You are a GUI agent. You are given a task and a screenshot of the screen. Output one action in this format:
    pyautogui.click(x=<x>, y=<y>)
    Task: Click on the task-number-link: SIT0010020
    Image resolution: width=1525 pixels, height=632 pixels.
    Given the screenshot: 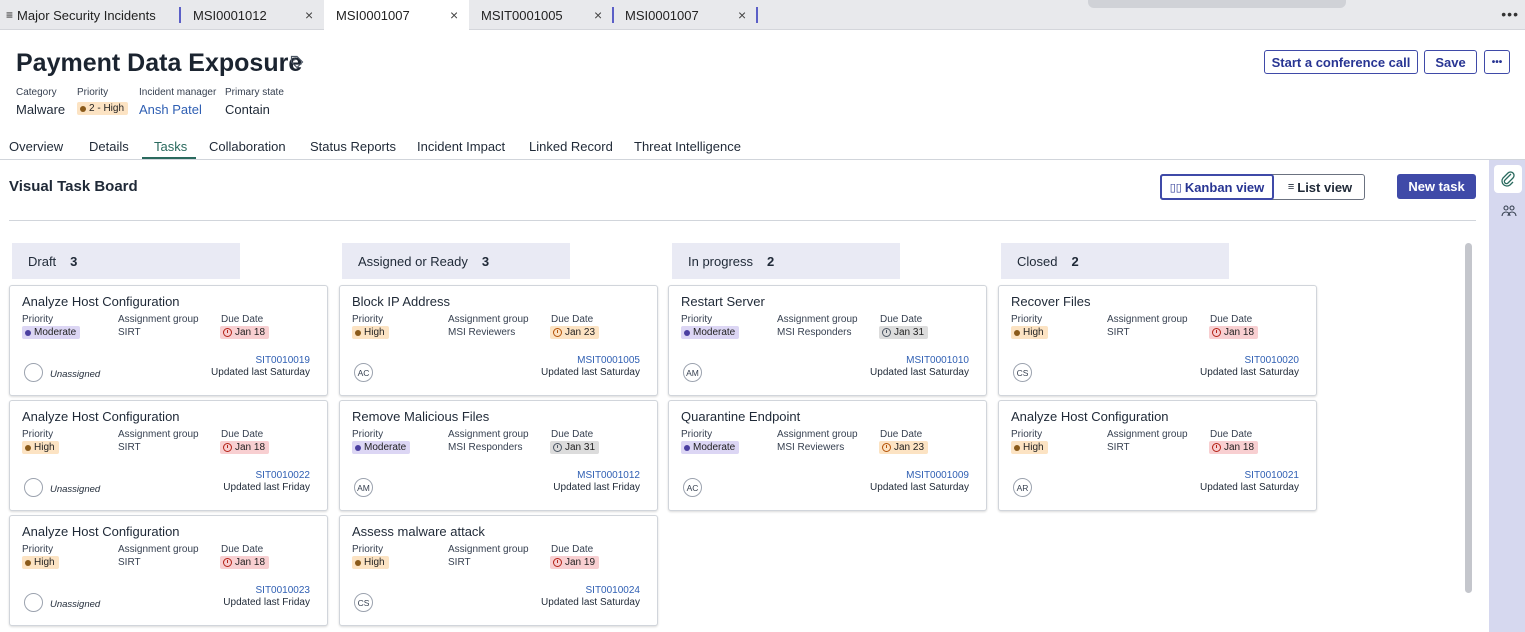 What is the action you would take?
    pyautogui.click(x=1272, y=360)
    